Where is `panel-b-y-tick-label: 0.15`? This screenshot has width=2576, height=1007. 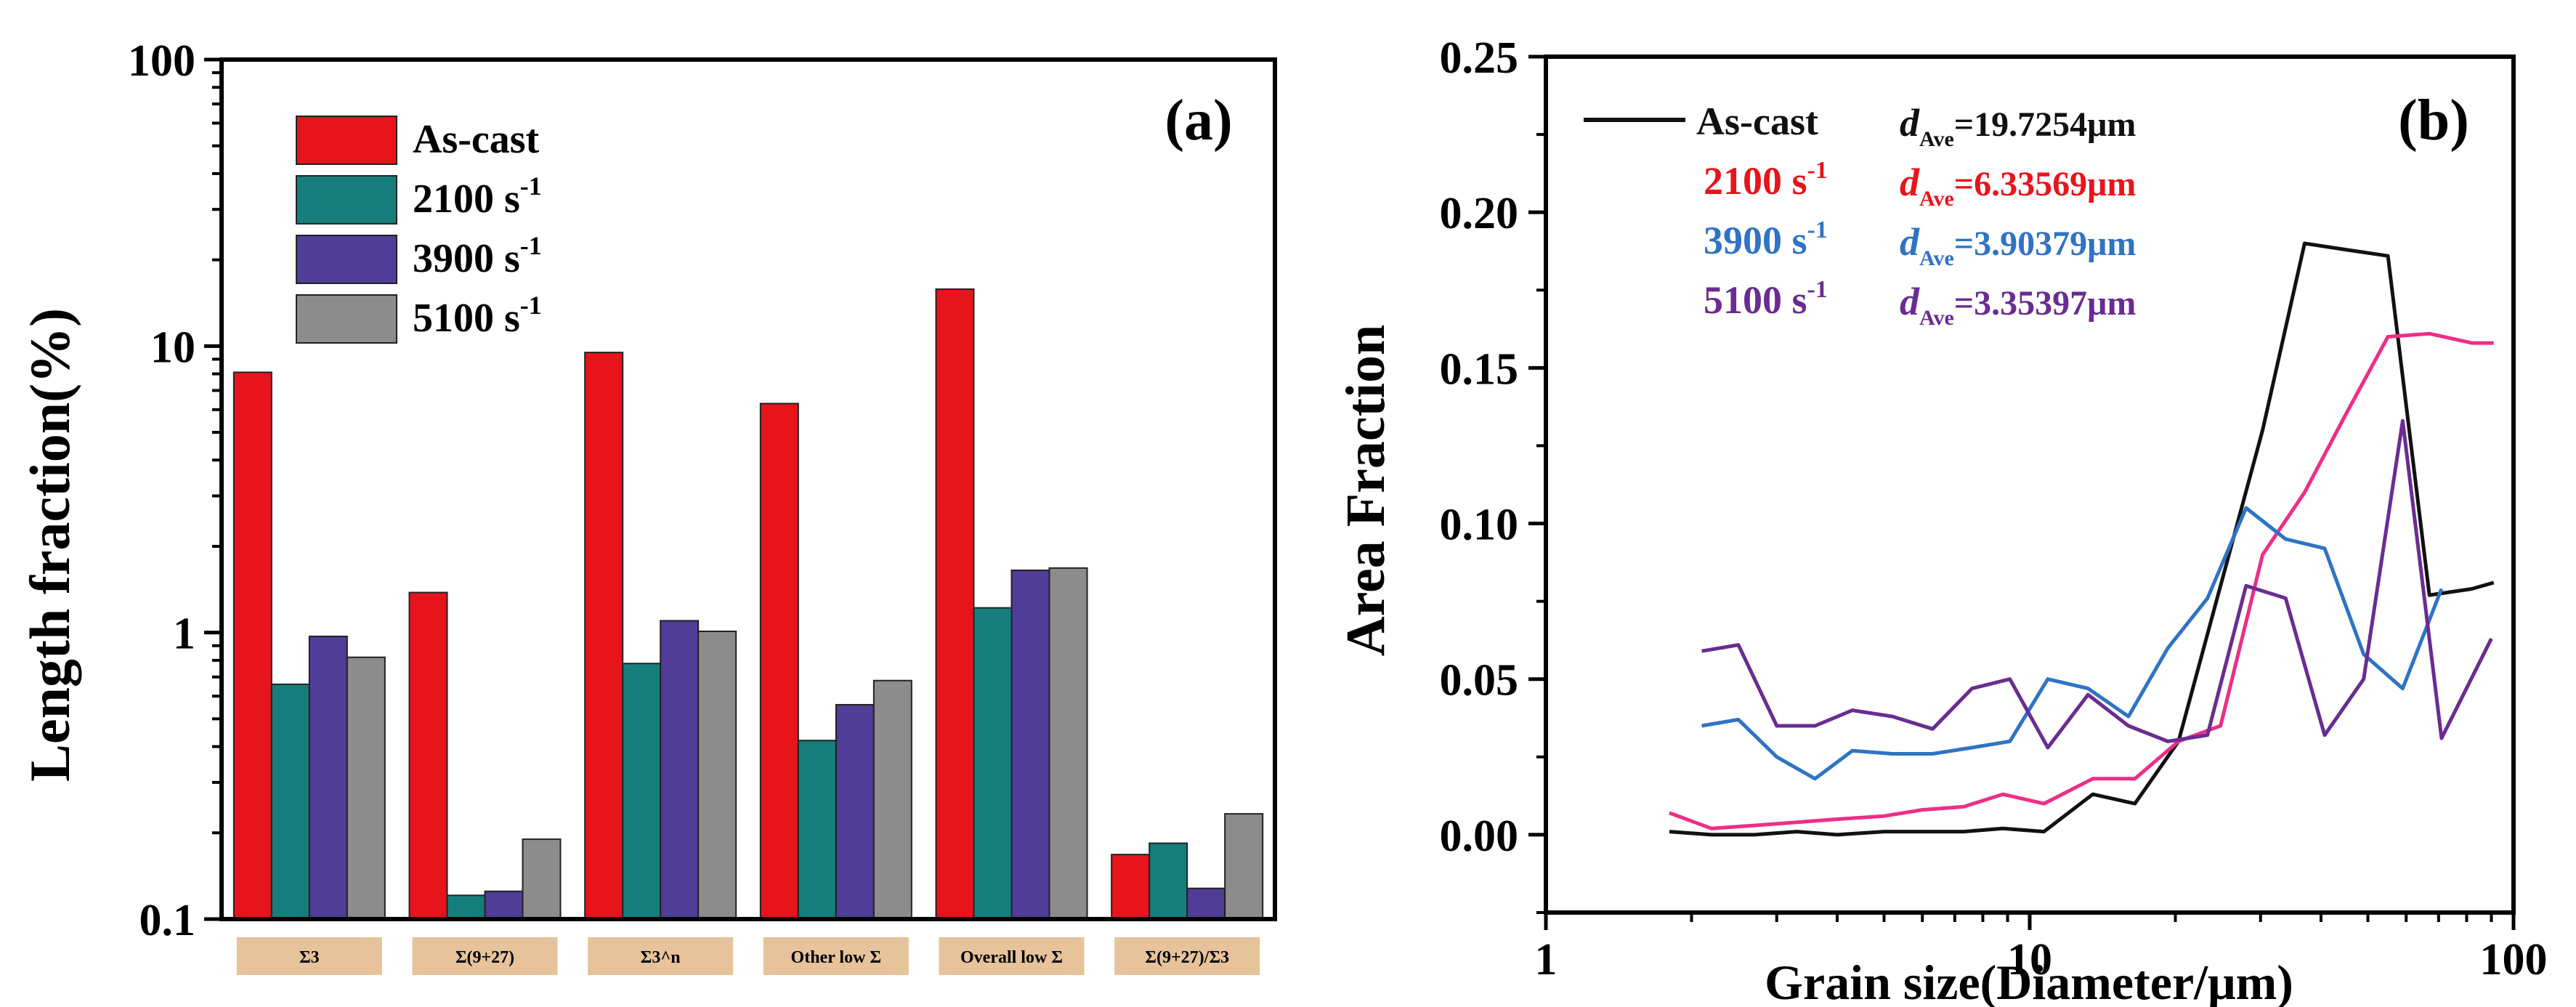 panel-b-y-tick-label: 0.15 is located at coordinates (1479, 369).